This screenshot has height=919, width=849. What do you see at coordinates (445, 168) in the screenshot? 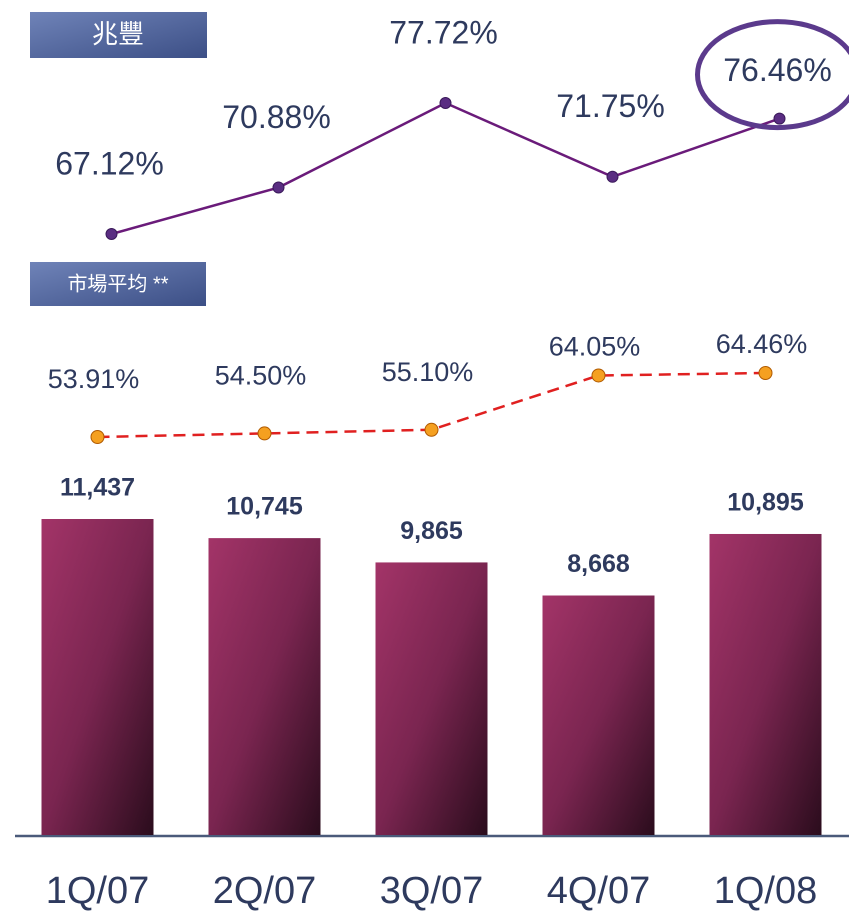
I see `line` at bounding box center [445, 168].